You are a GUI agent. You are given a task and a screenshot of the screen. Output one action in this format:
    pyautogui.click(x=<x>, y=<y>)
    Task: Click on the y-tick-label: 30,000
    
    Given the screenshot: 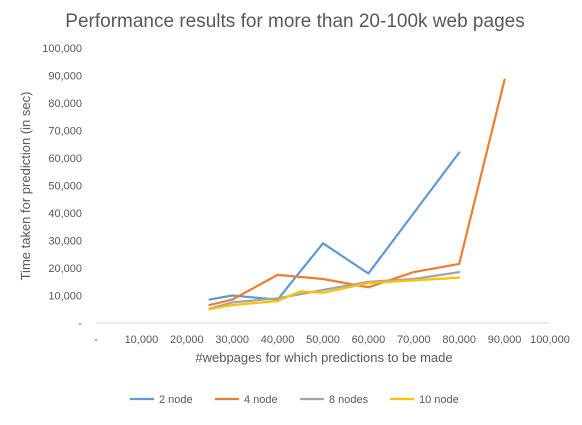 What is the action you would take?
    pyautogui.click(x=65, y=242)
    